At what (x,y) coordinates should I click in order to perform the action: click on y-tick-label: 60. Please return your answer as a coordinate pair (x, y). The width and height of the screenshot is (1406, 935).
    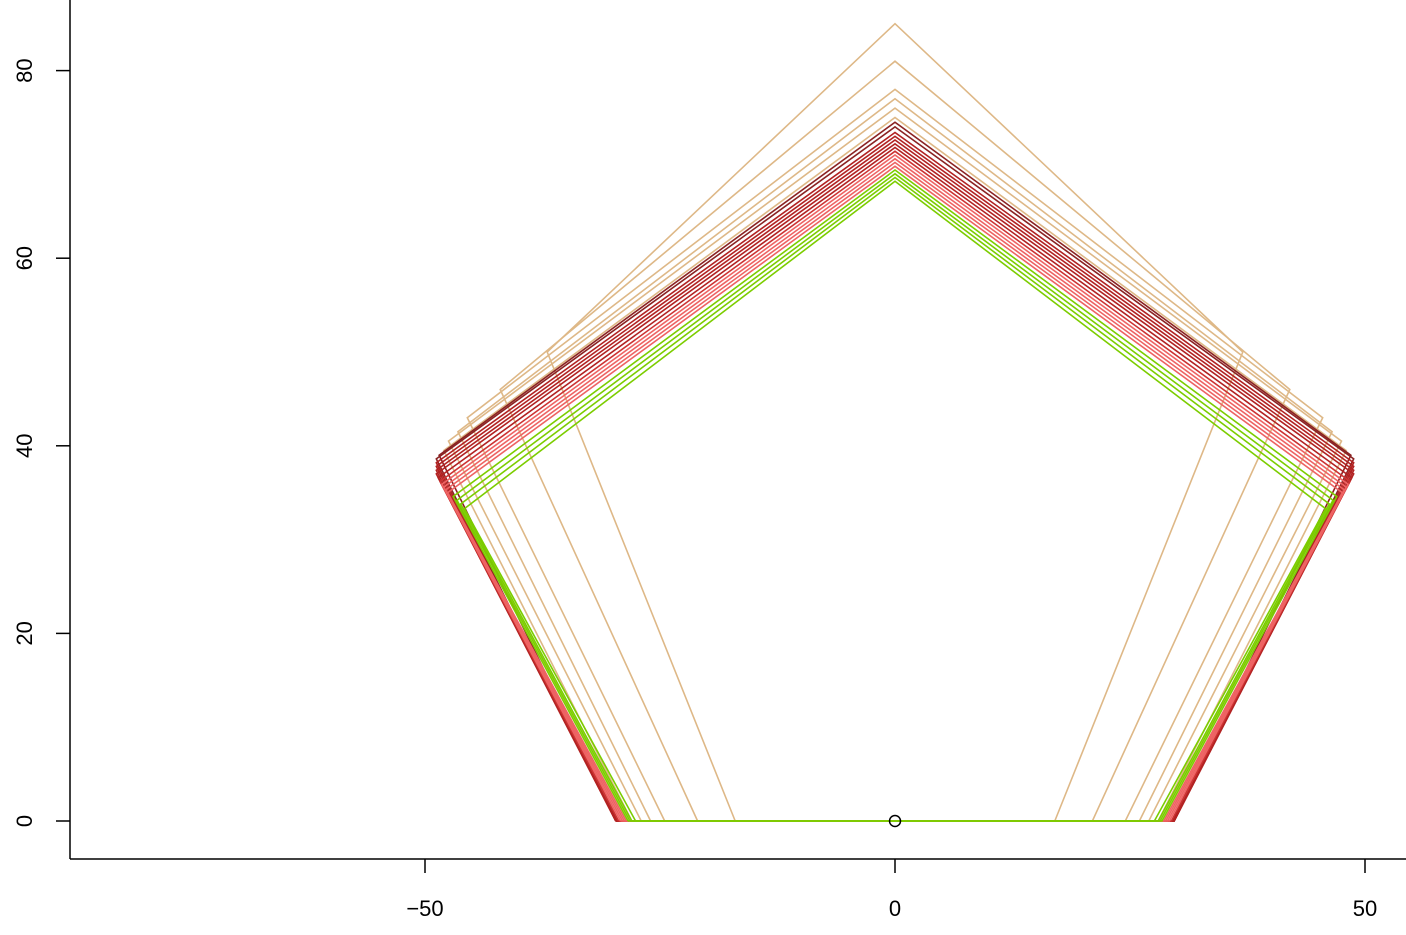
    Looking at the image, I should click on (24, 258).